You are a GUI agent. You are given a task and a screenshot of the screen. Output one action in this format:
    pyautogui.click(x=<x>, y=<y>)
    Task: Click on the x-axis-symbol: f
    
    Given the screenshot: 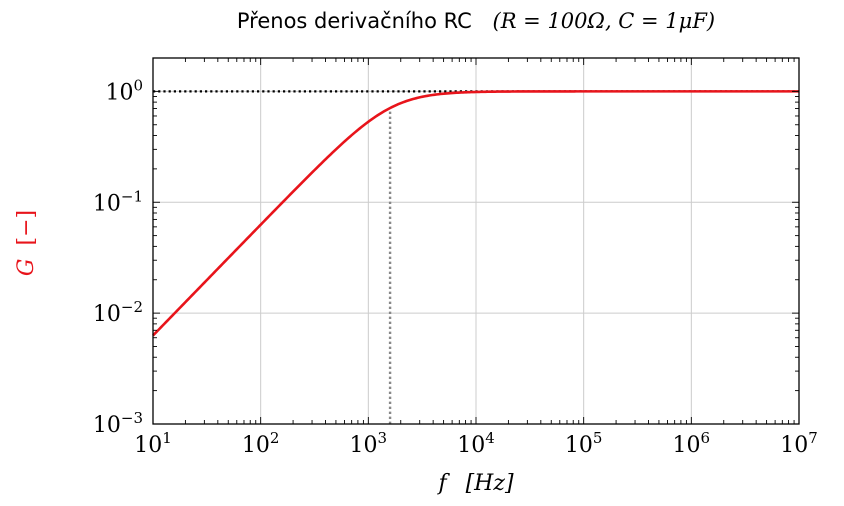 What is the action you would take?
    pyautogui.click(x=443, y=483)
    